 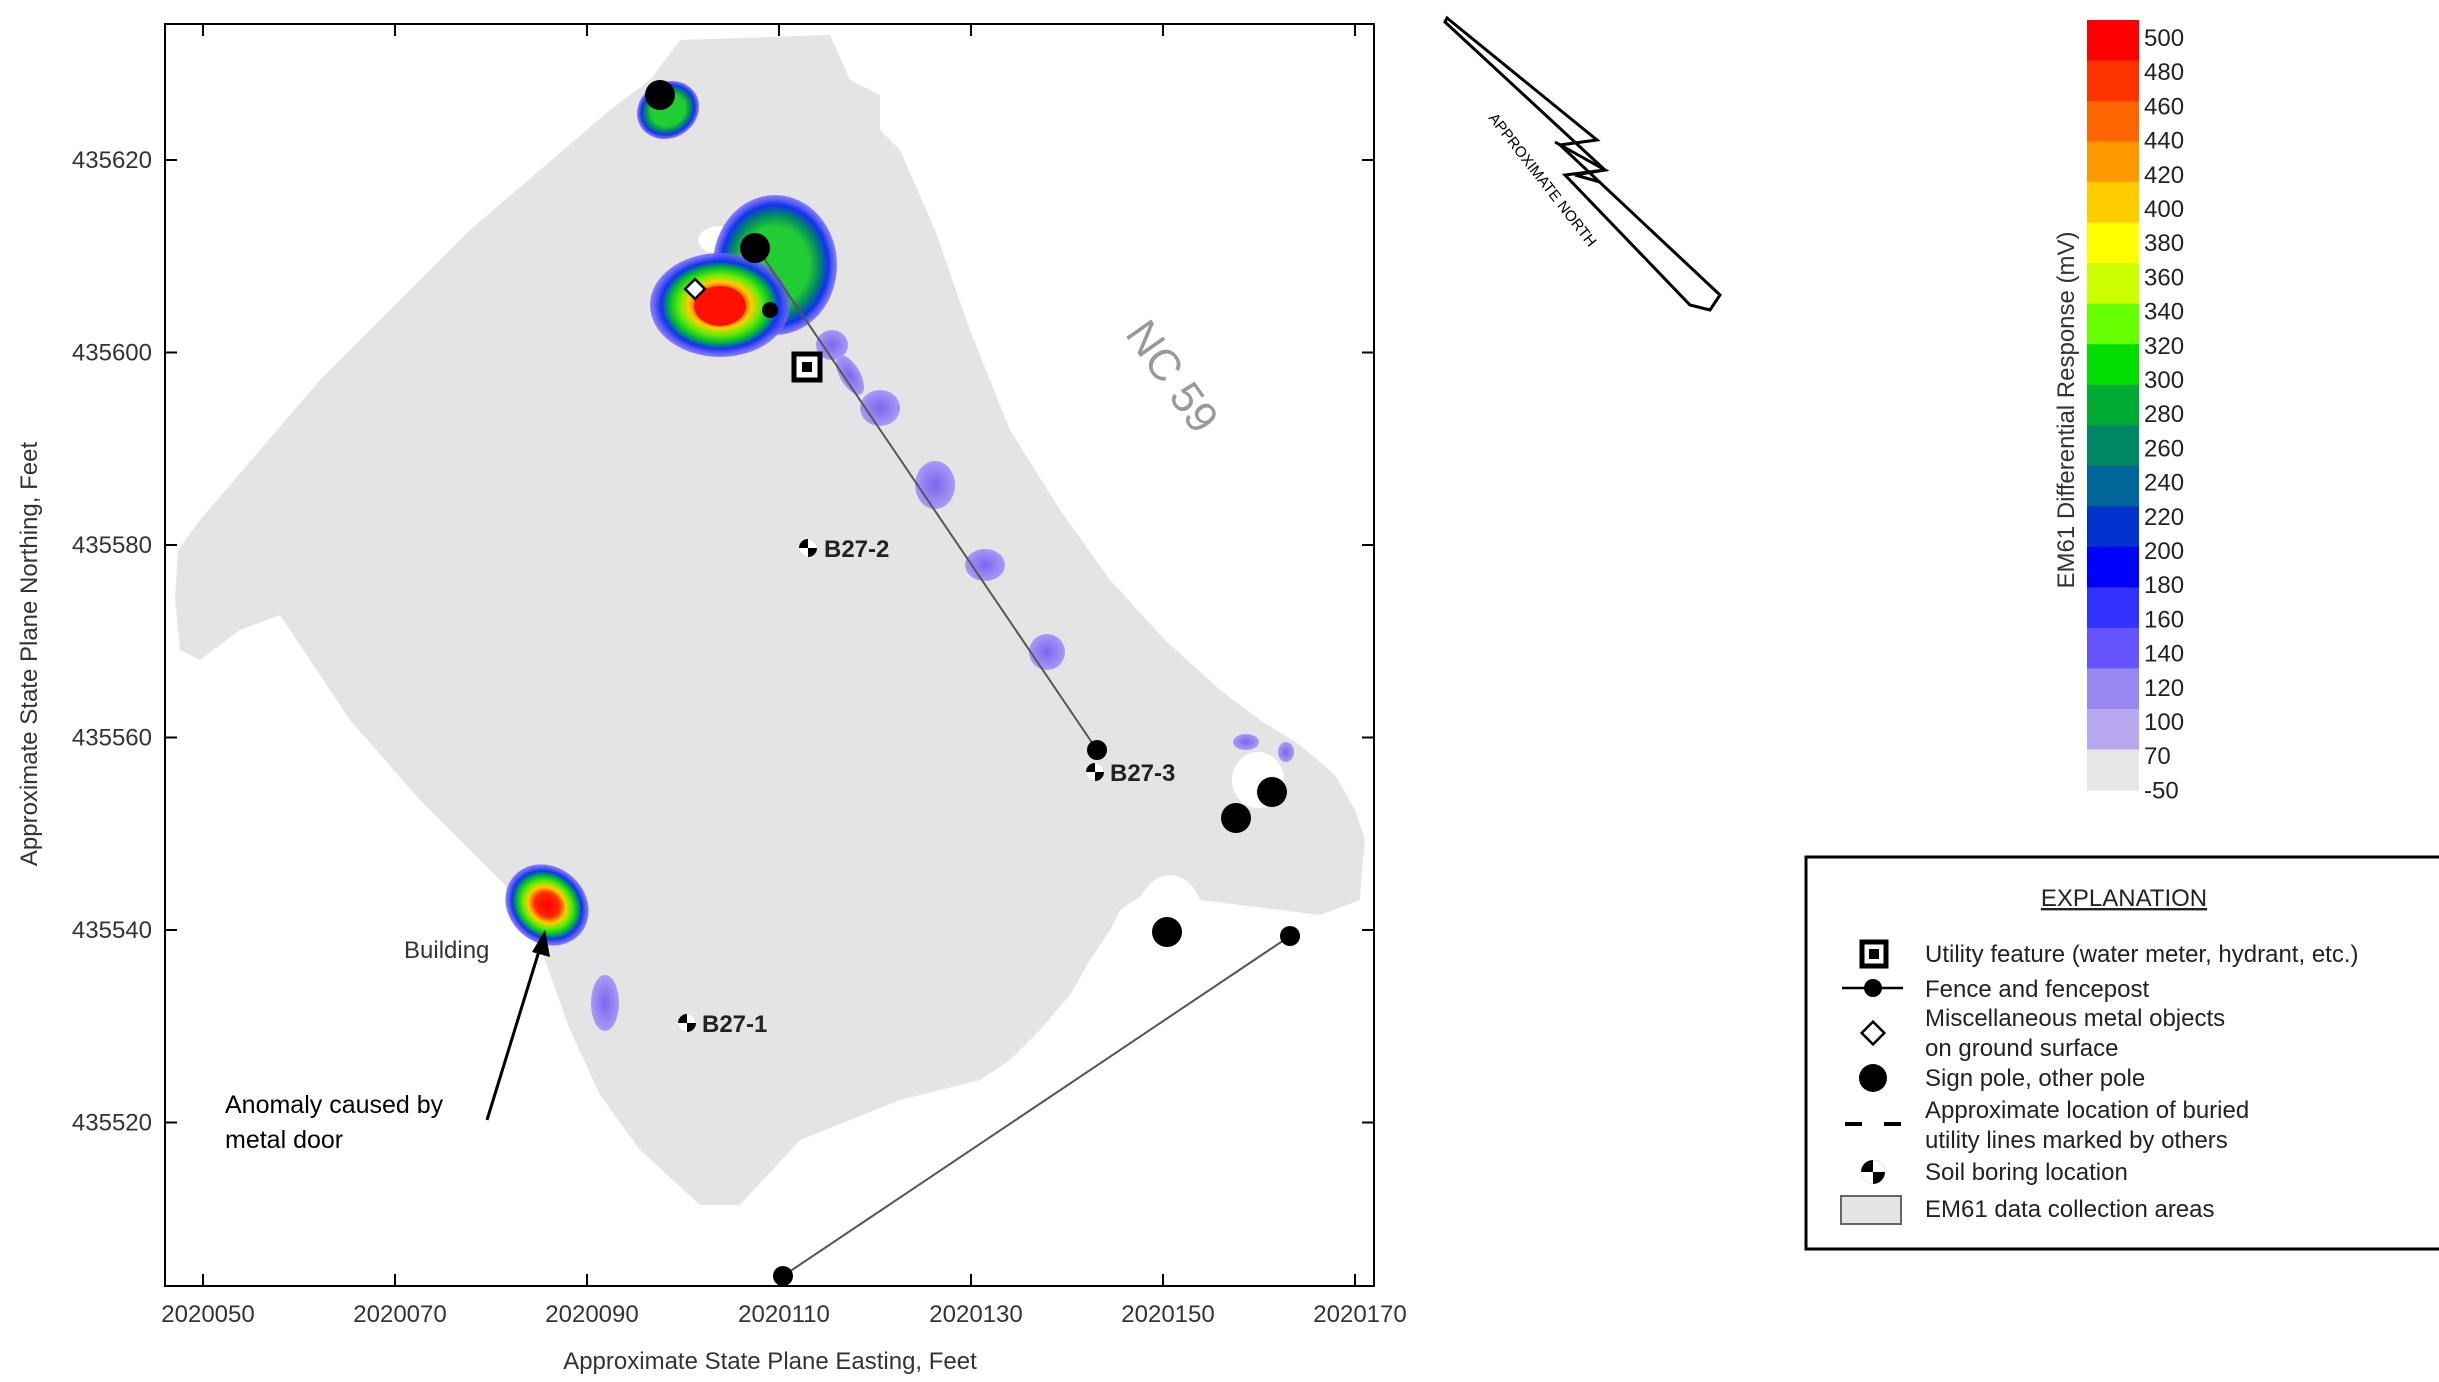 I want to click on colorbar-tick-label: 340, so click(x=2164, y=312).